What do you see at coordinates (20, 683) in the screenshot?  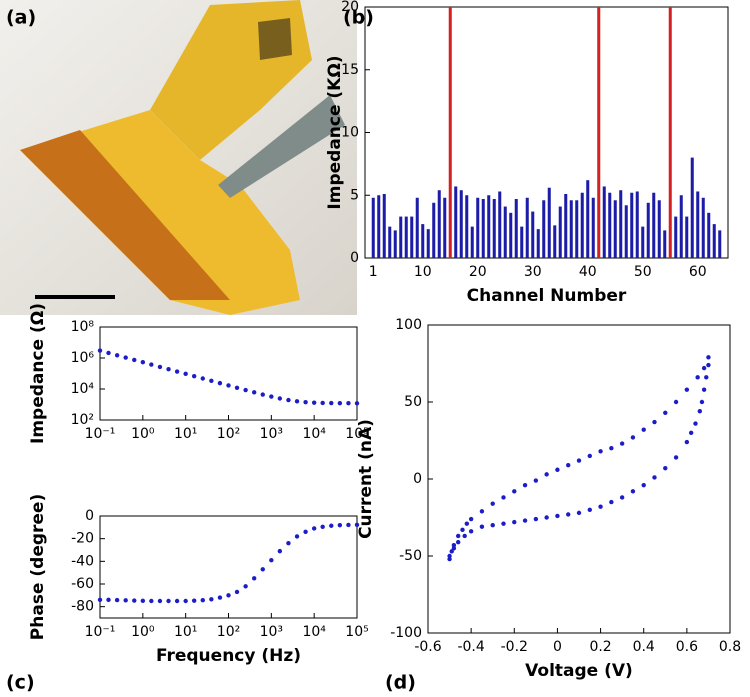 I see `panel-label: (c)` at bounding box center [20, 683].